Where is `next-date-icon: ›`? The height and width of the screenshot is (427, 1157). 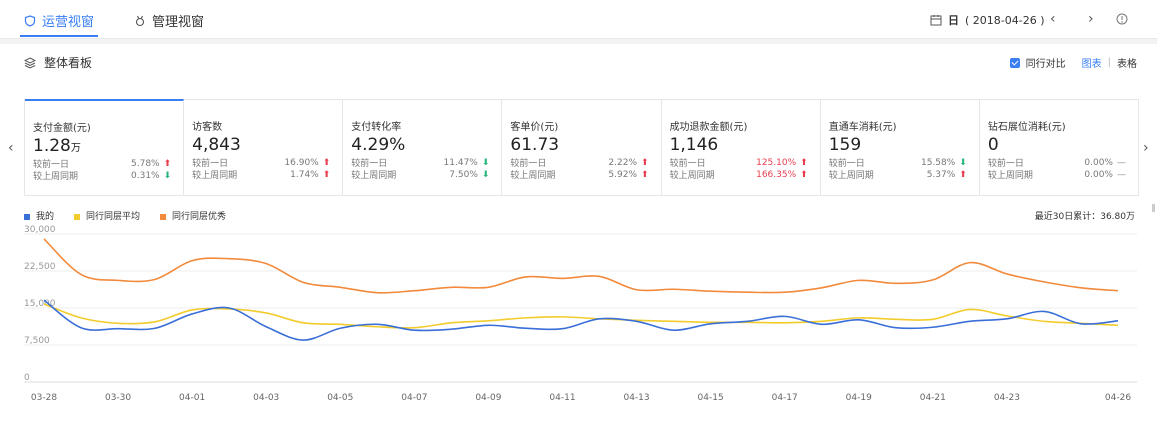
next-date-icon: › is located at coordinates (1091, 19).